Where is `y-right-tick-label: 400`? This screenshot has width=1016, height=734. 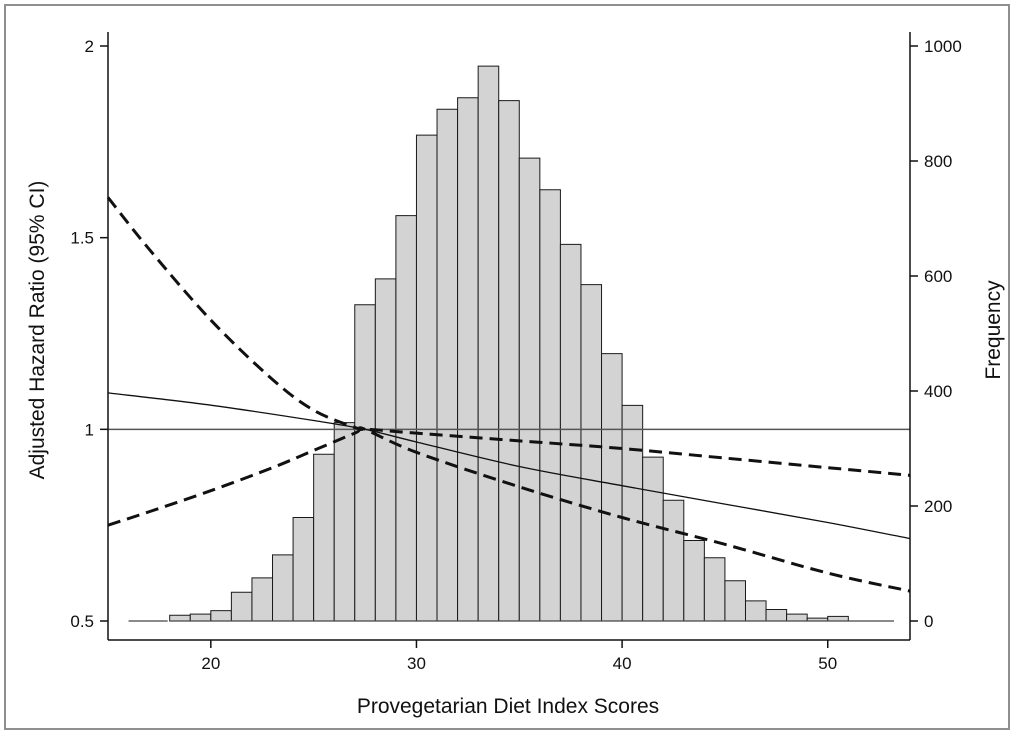
y-right-tick-label: 400 is located at coordinates (938, 391).